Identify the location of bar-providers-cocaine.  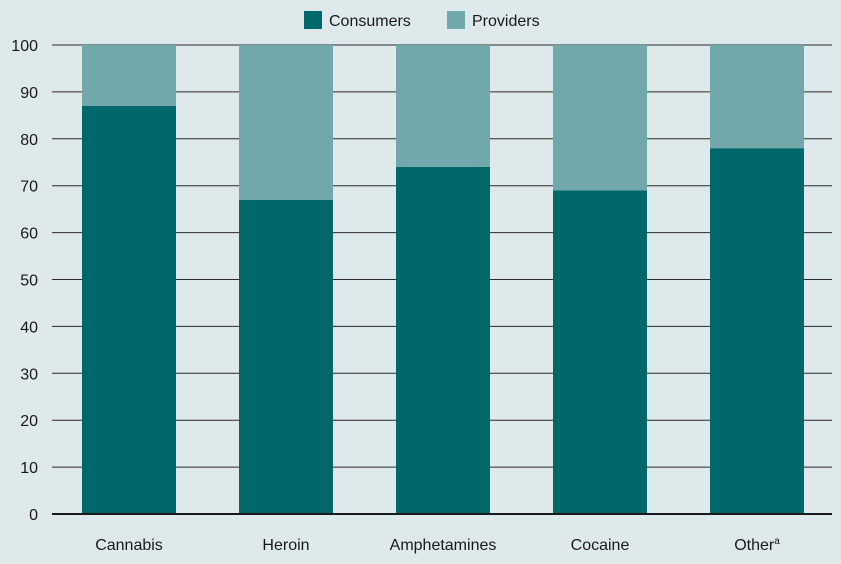
(600, 118).